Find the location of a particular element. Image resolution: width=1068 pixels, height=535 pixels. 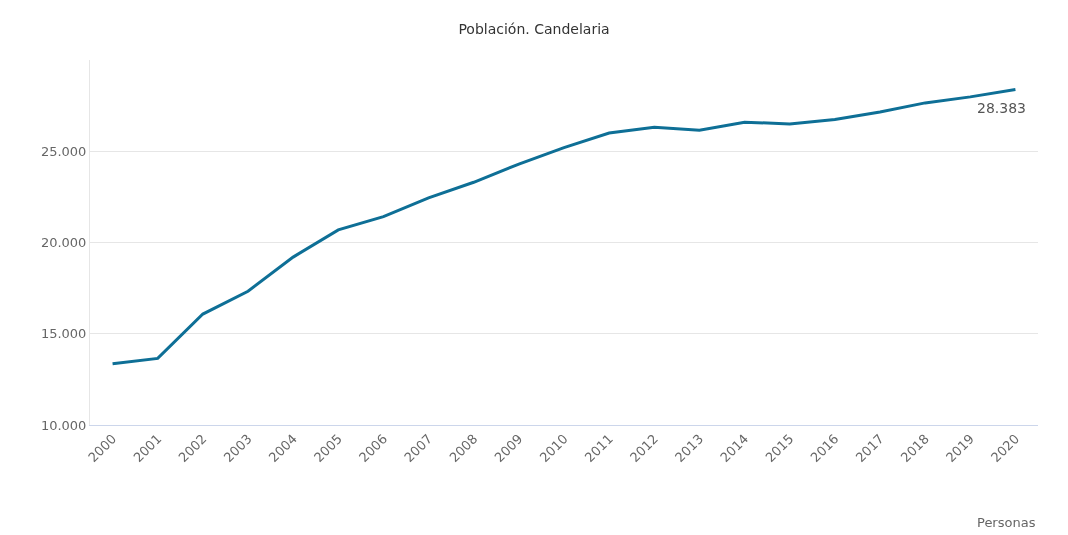

y-tick-label: 25.000 is located at coordinates (63, 151).